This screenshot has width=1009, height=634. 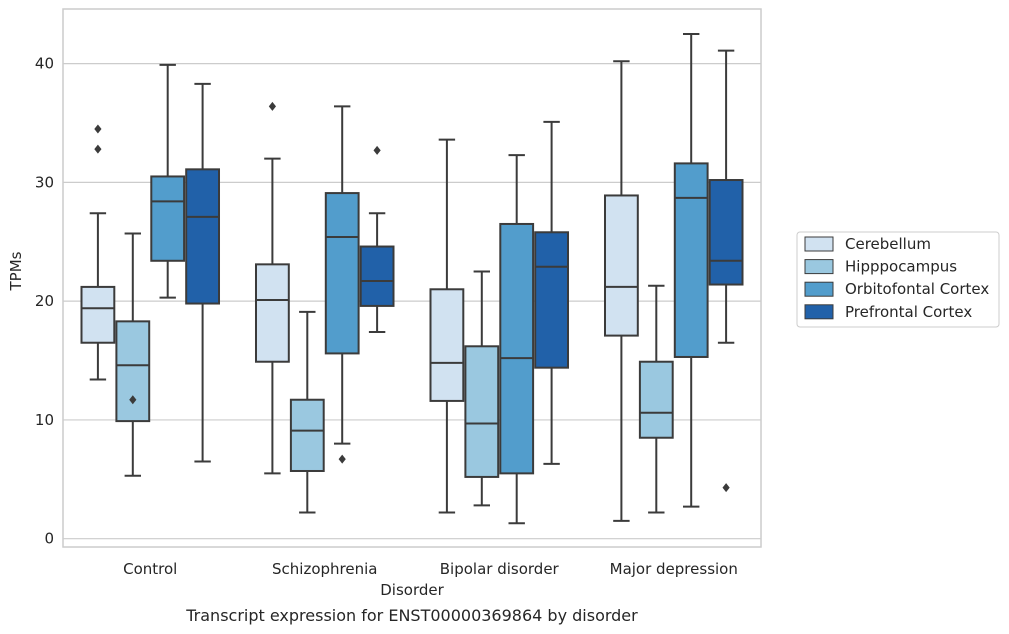 What do you see at coordinates (16, 271) in the screenshot?
I see `y-axis-label: TPMs` at bounding box center [16, 271].